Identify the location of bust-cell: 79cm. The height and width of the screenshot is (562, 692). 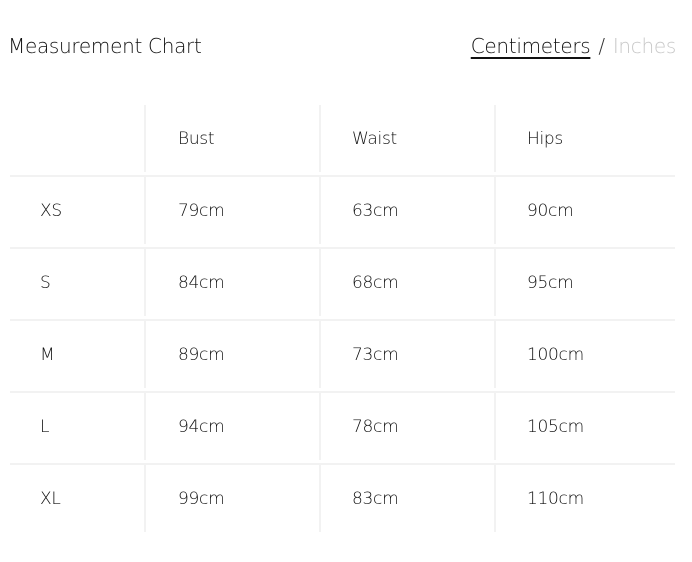
(230, 210).